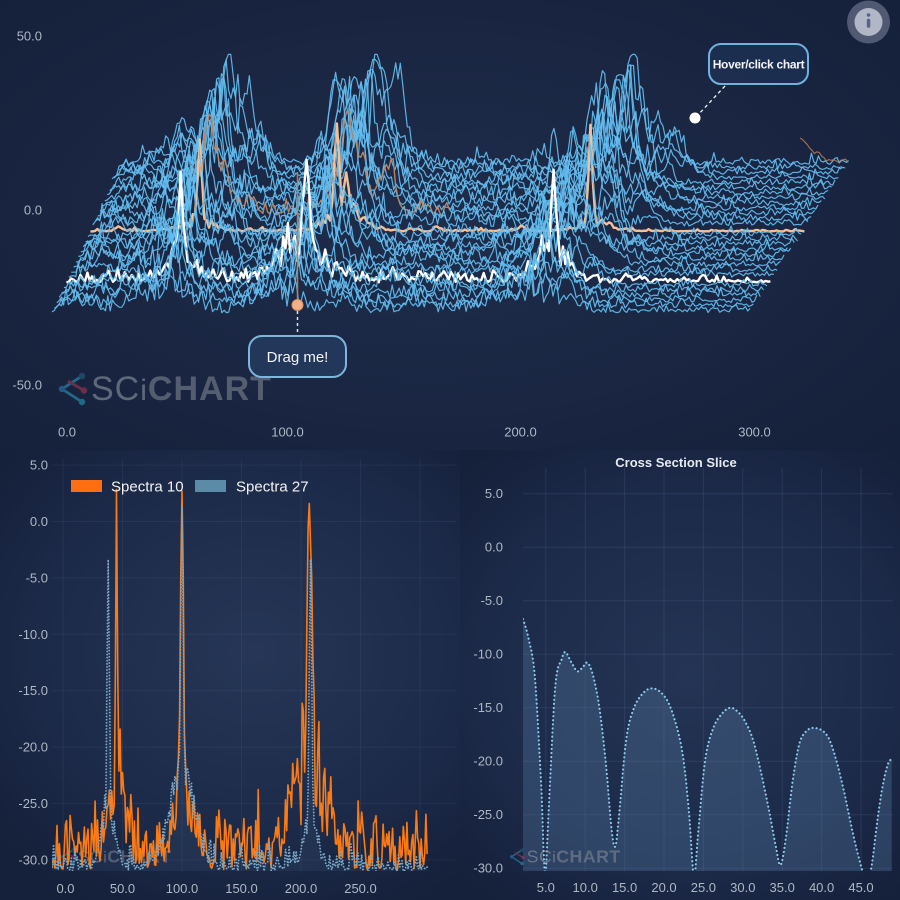 The image size is (900, 900). I want to click on svg-text: 20.0, so click(663, 887).